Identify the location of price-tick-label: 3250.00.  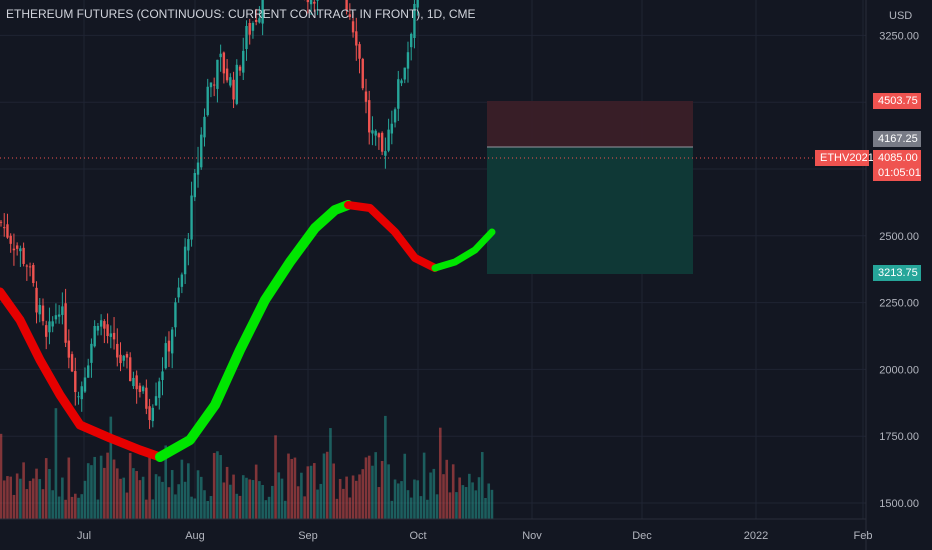
(899, 36).